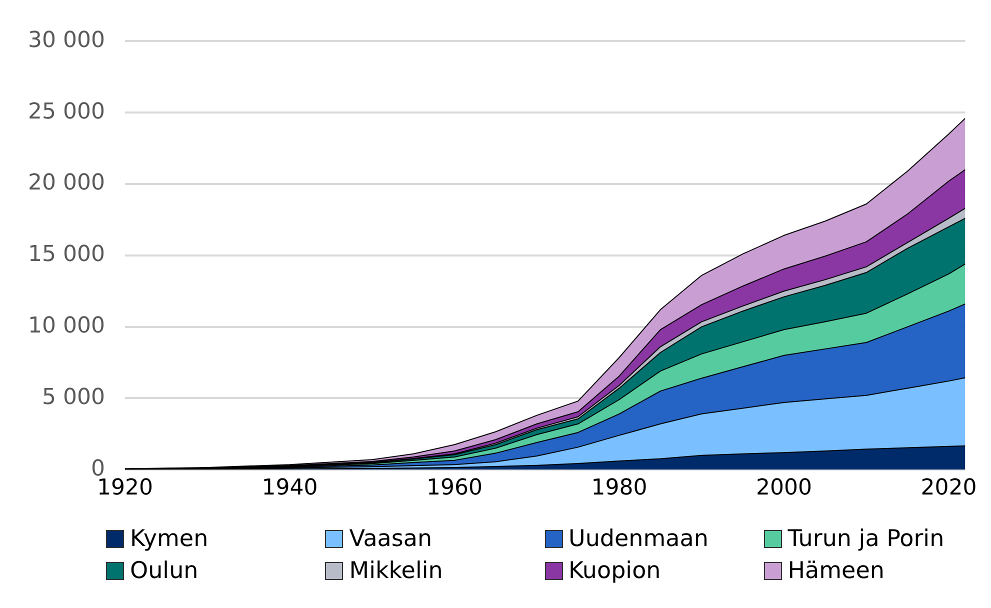  I want to click on y-tick-label: 20 000, so click(66, 183).